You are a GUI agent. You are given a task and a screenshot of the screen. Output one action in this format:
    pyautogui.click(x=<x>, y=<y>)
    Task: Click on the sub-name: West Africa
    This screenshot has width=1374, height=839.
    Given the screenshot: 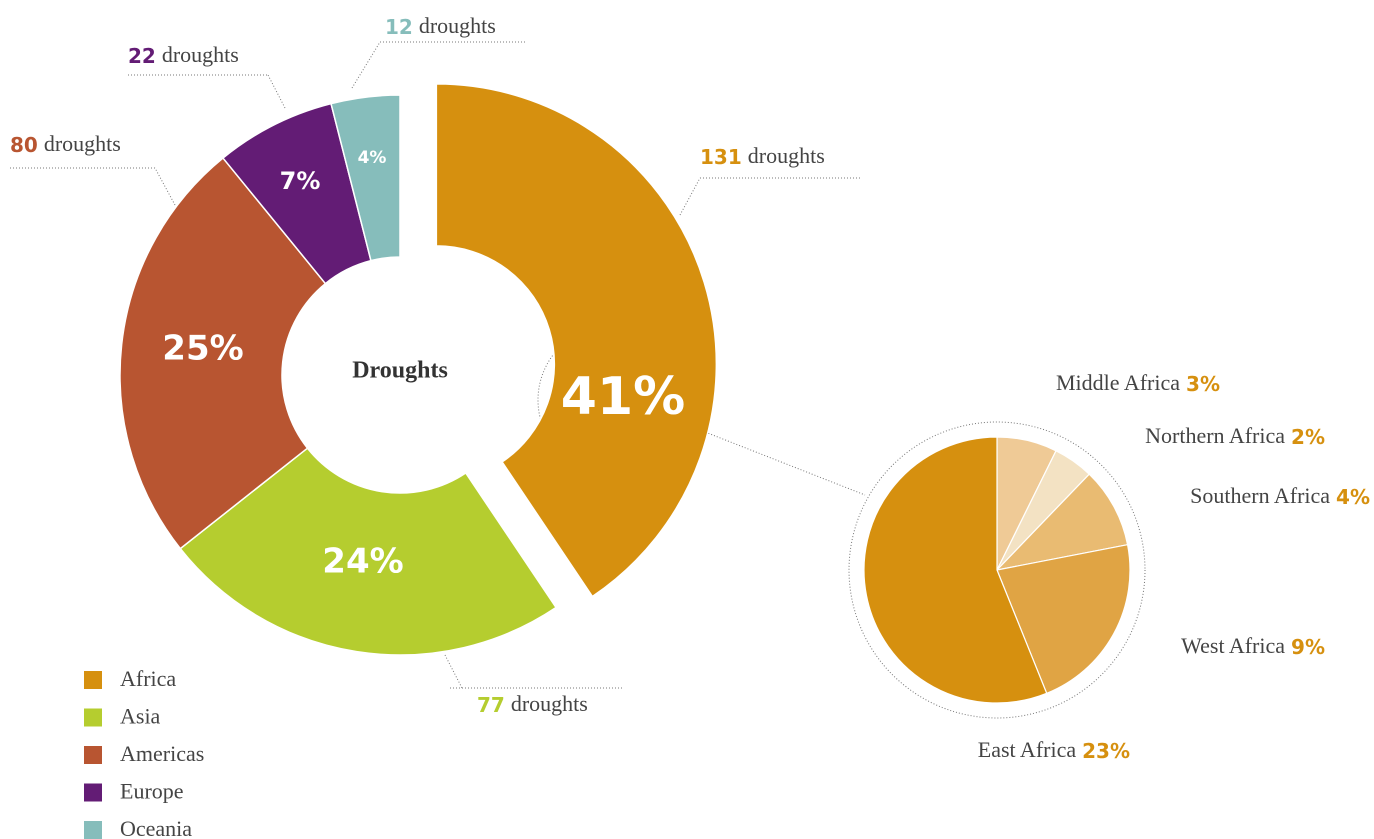 What is the action you would take?
    pyautogui.click(x=1233, y=645)
    